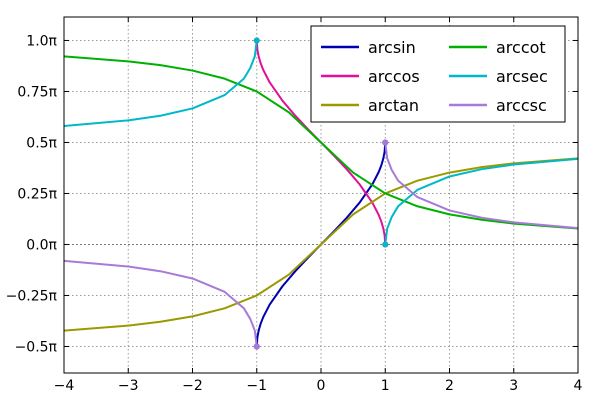 This screenshot has width=600, height=400. I want to click on y-tick-label: −0.5π, so click(36, 347).